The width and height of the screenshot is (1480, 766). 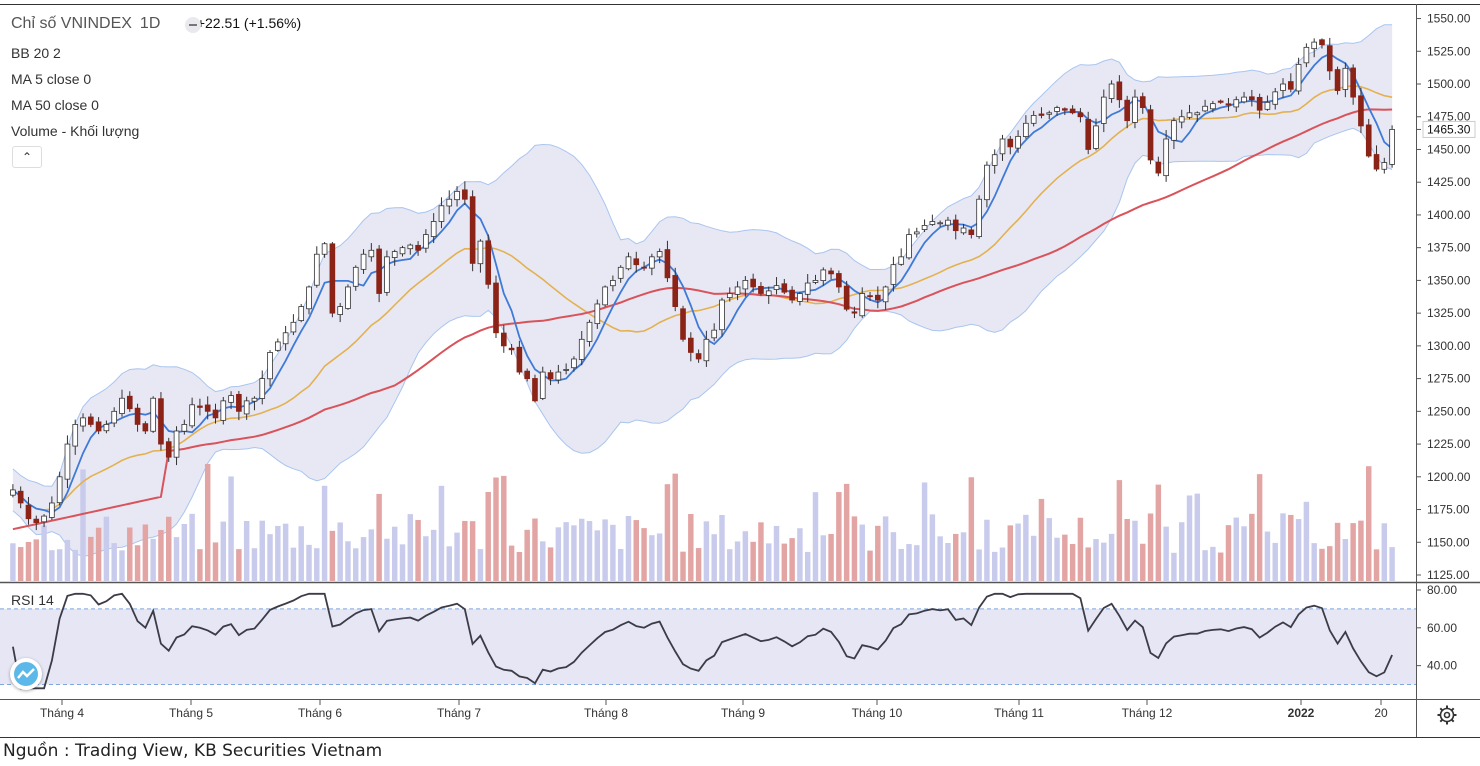 What do you see at coordinates (1449, 182) in the screenshot?
I see `price-tick-label: 1425.00` at bounding box center [1449, 182].